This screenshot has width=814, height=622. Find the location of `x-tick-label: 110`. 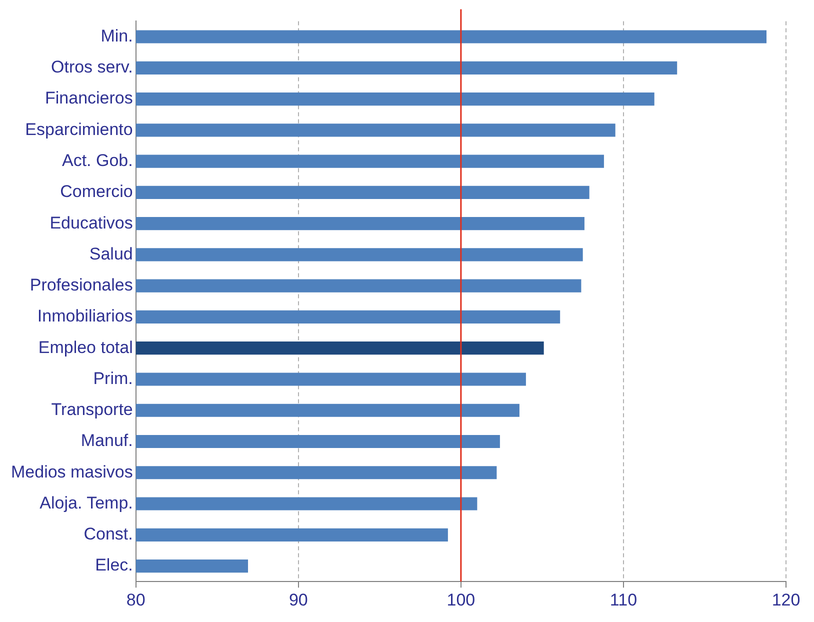

x-tick-label: 110 is located at coordinates (624, 600).